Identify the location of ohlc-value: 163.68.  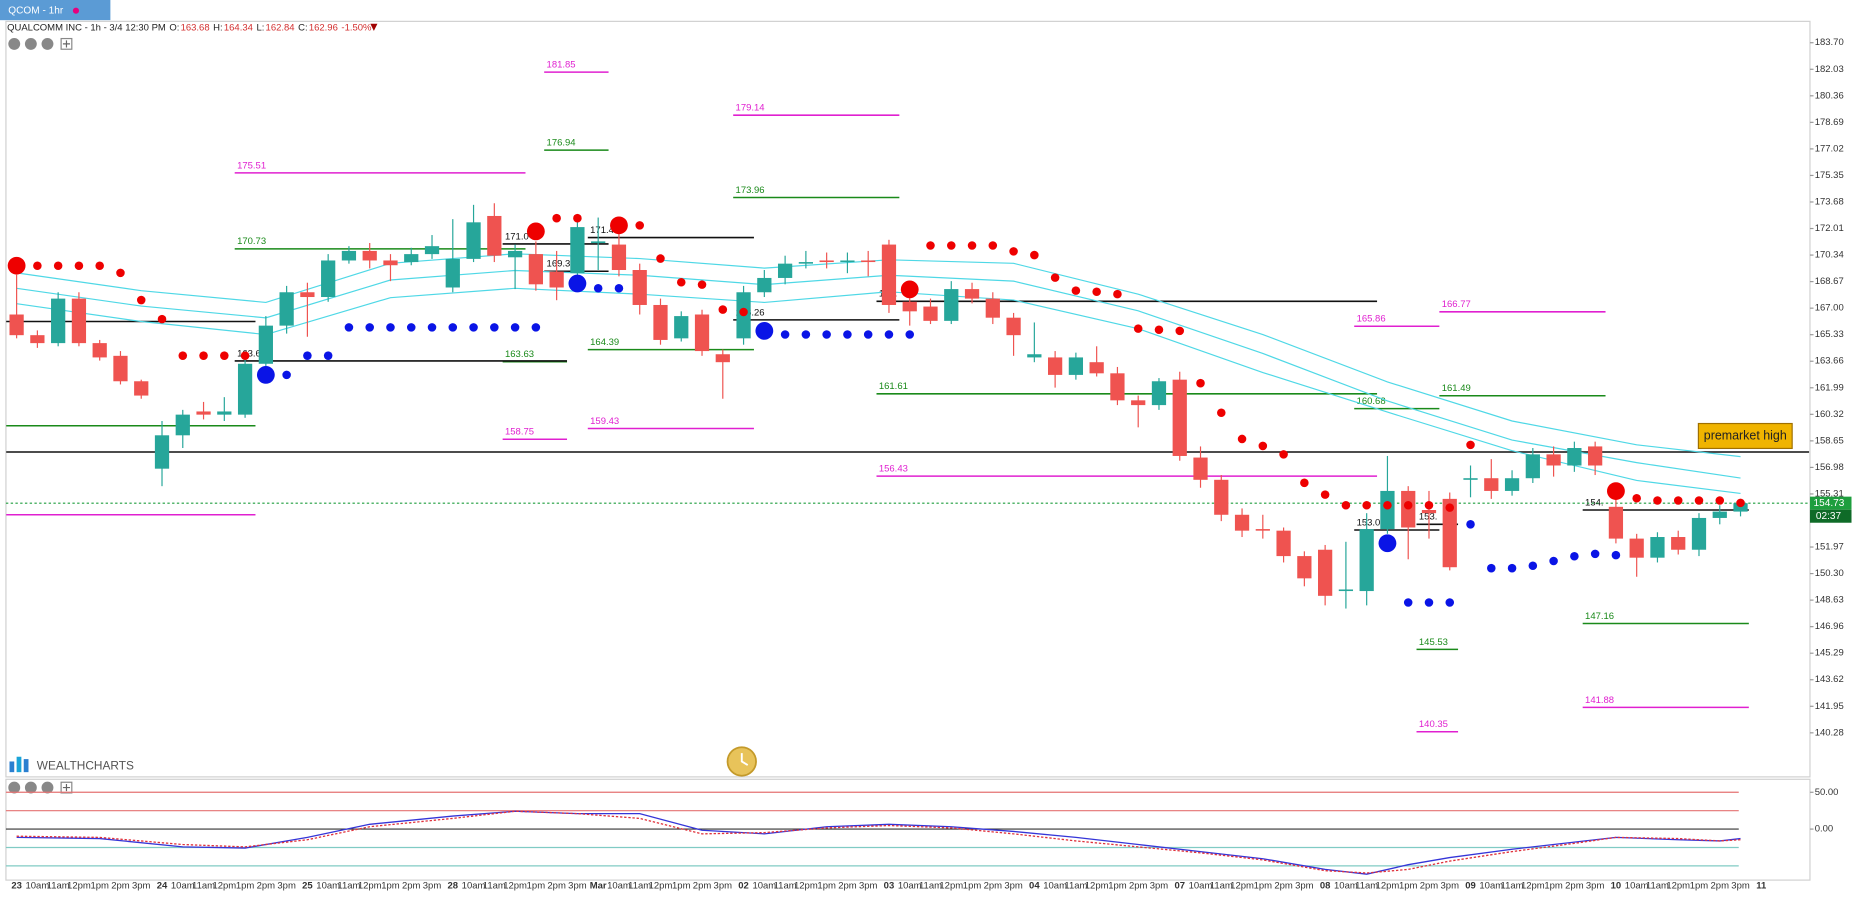
(195, 27).